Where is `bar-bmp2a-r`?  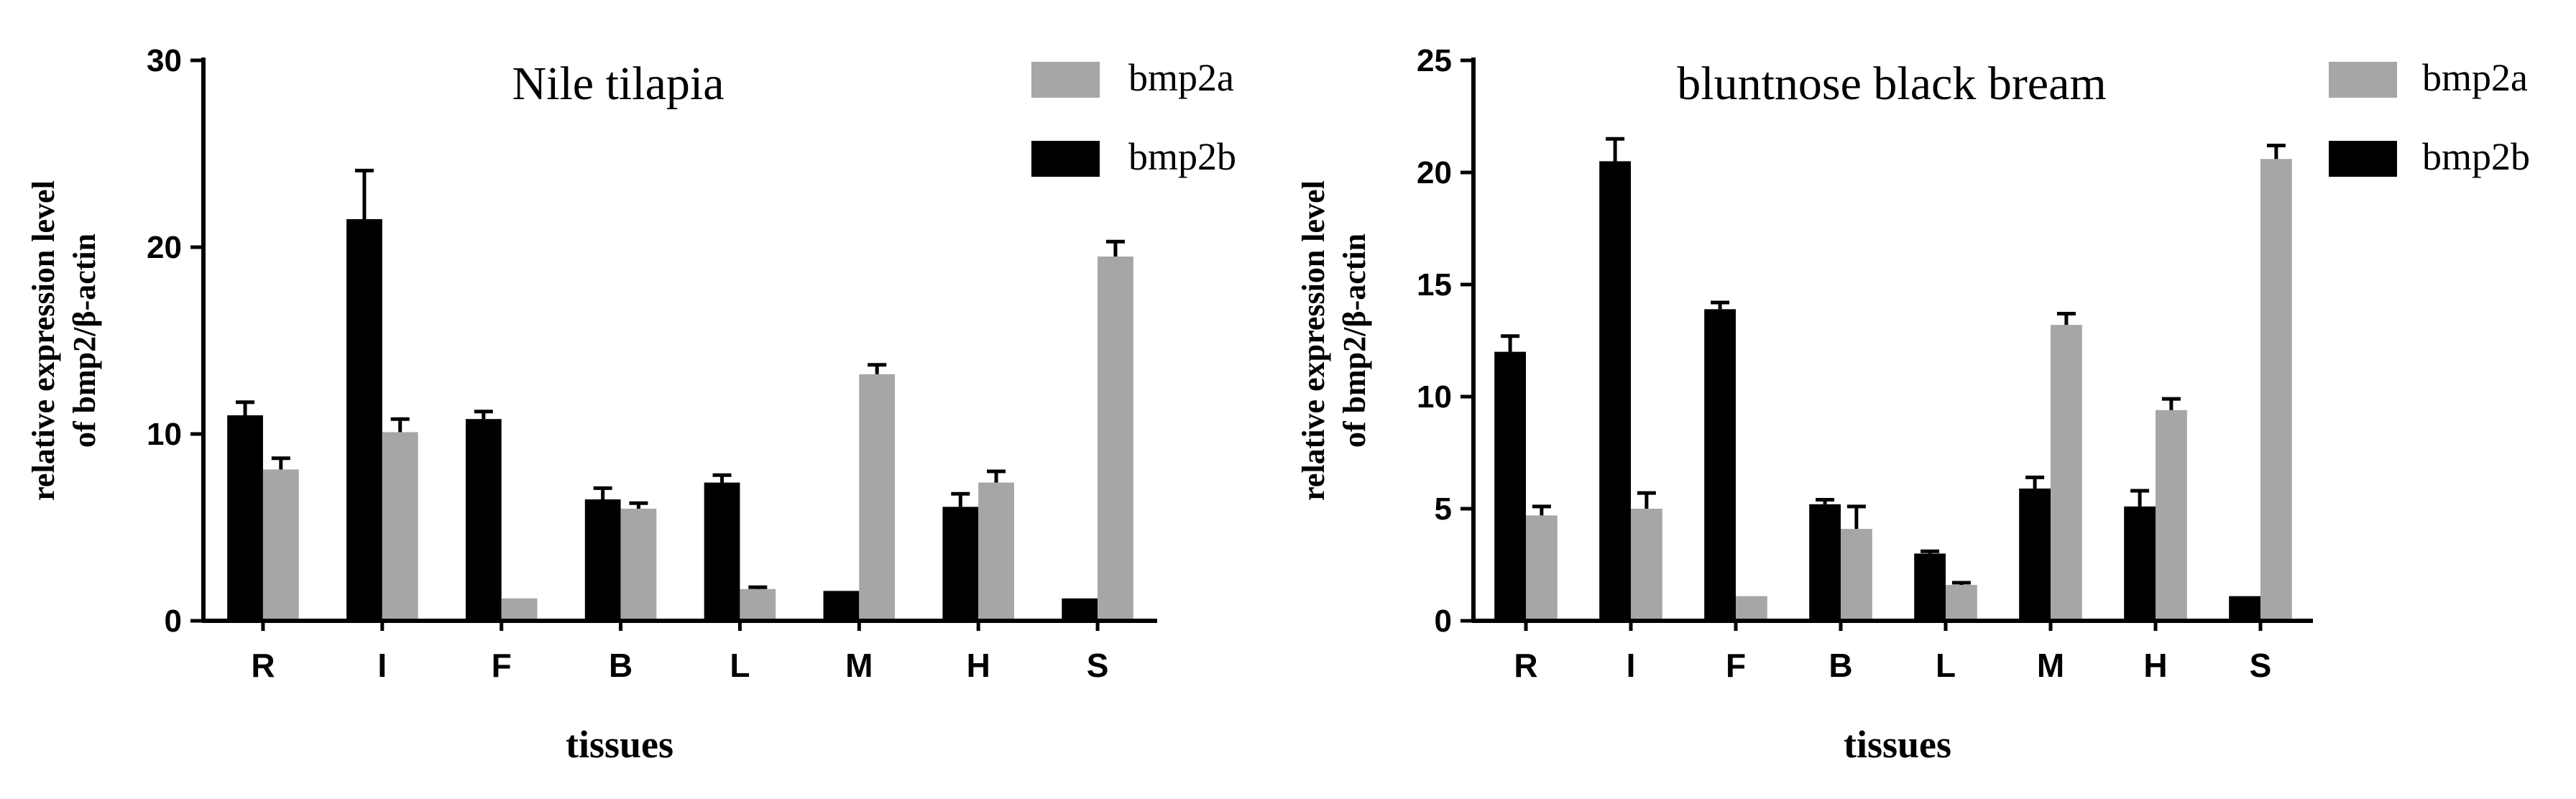
bar-bmp2a-r is located at coordinates (280, 545).